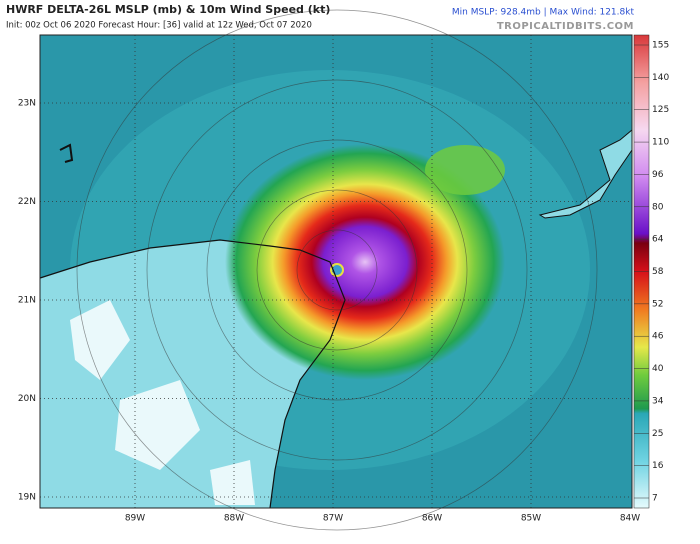 This screenshot has height=544, width=700. Describe the element at coordinates (658, 207) in the screenshot. I see `colorbar-label: 80` at that location.